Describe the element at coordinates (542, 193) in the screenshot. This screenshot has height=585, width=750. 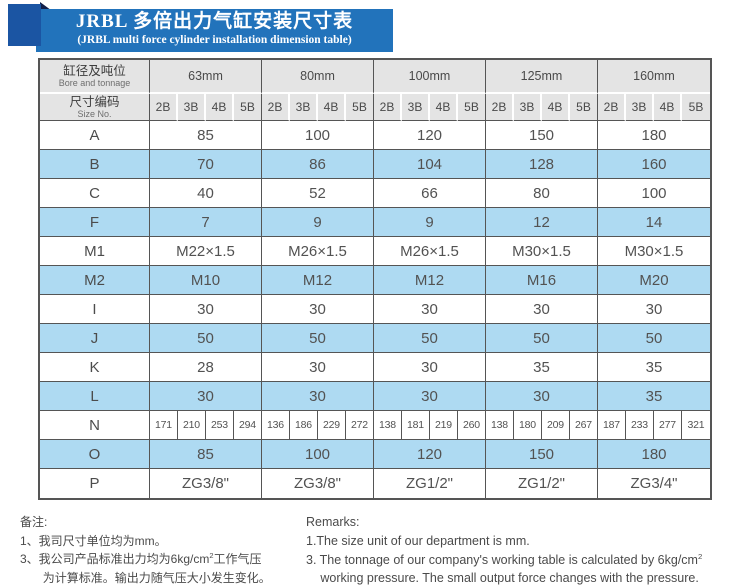
I see `dim-value-cell: 80` at that location.